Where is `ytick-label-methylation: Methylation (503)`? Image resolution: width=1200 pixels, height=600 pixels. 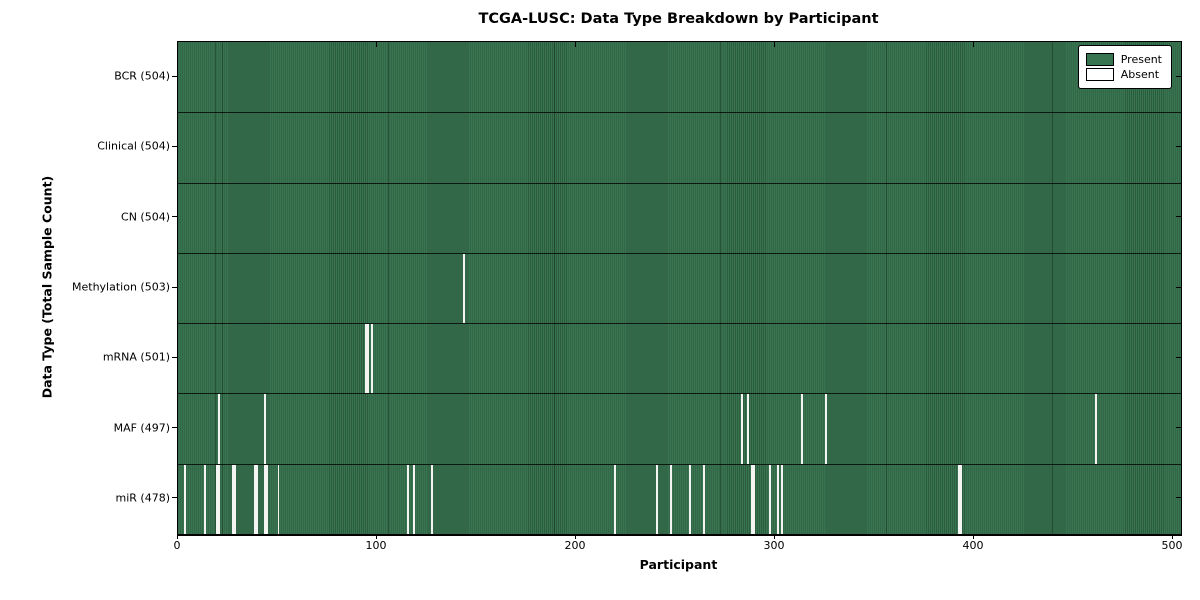 ytick-label-methylation: Methylation (503) is located at coordinates (121, 287).